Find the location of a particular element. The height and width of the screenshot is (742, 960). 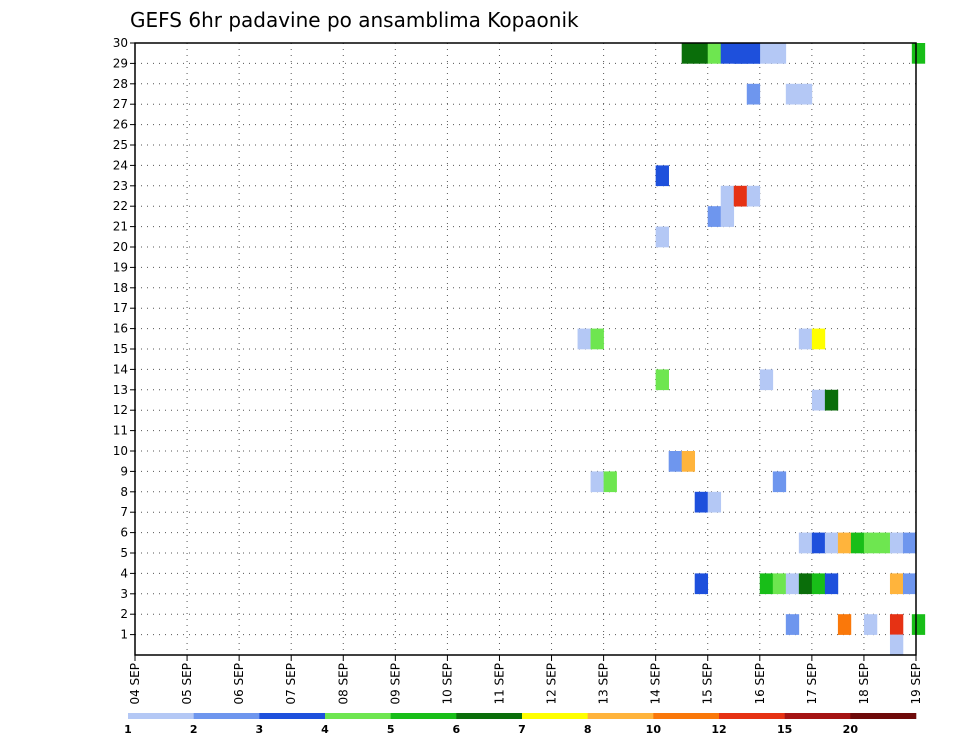

x-tick-label: 18 SEP is located at coordinates (864, 684).